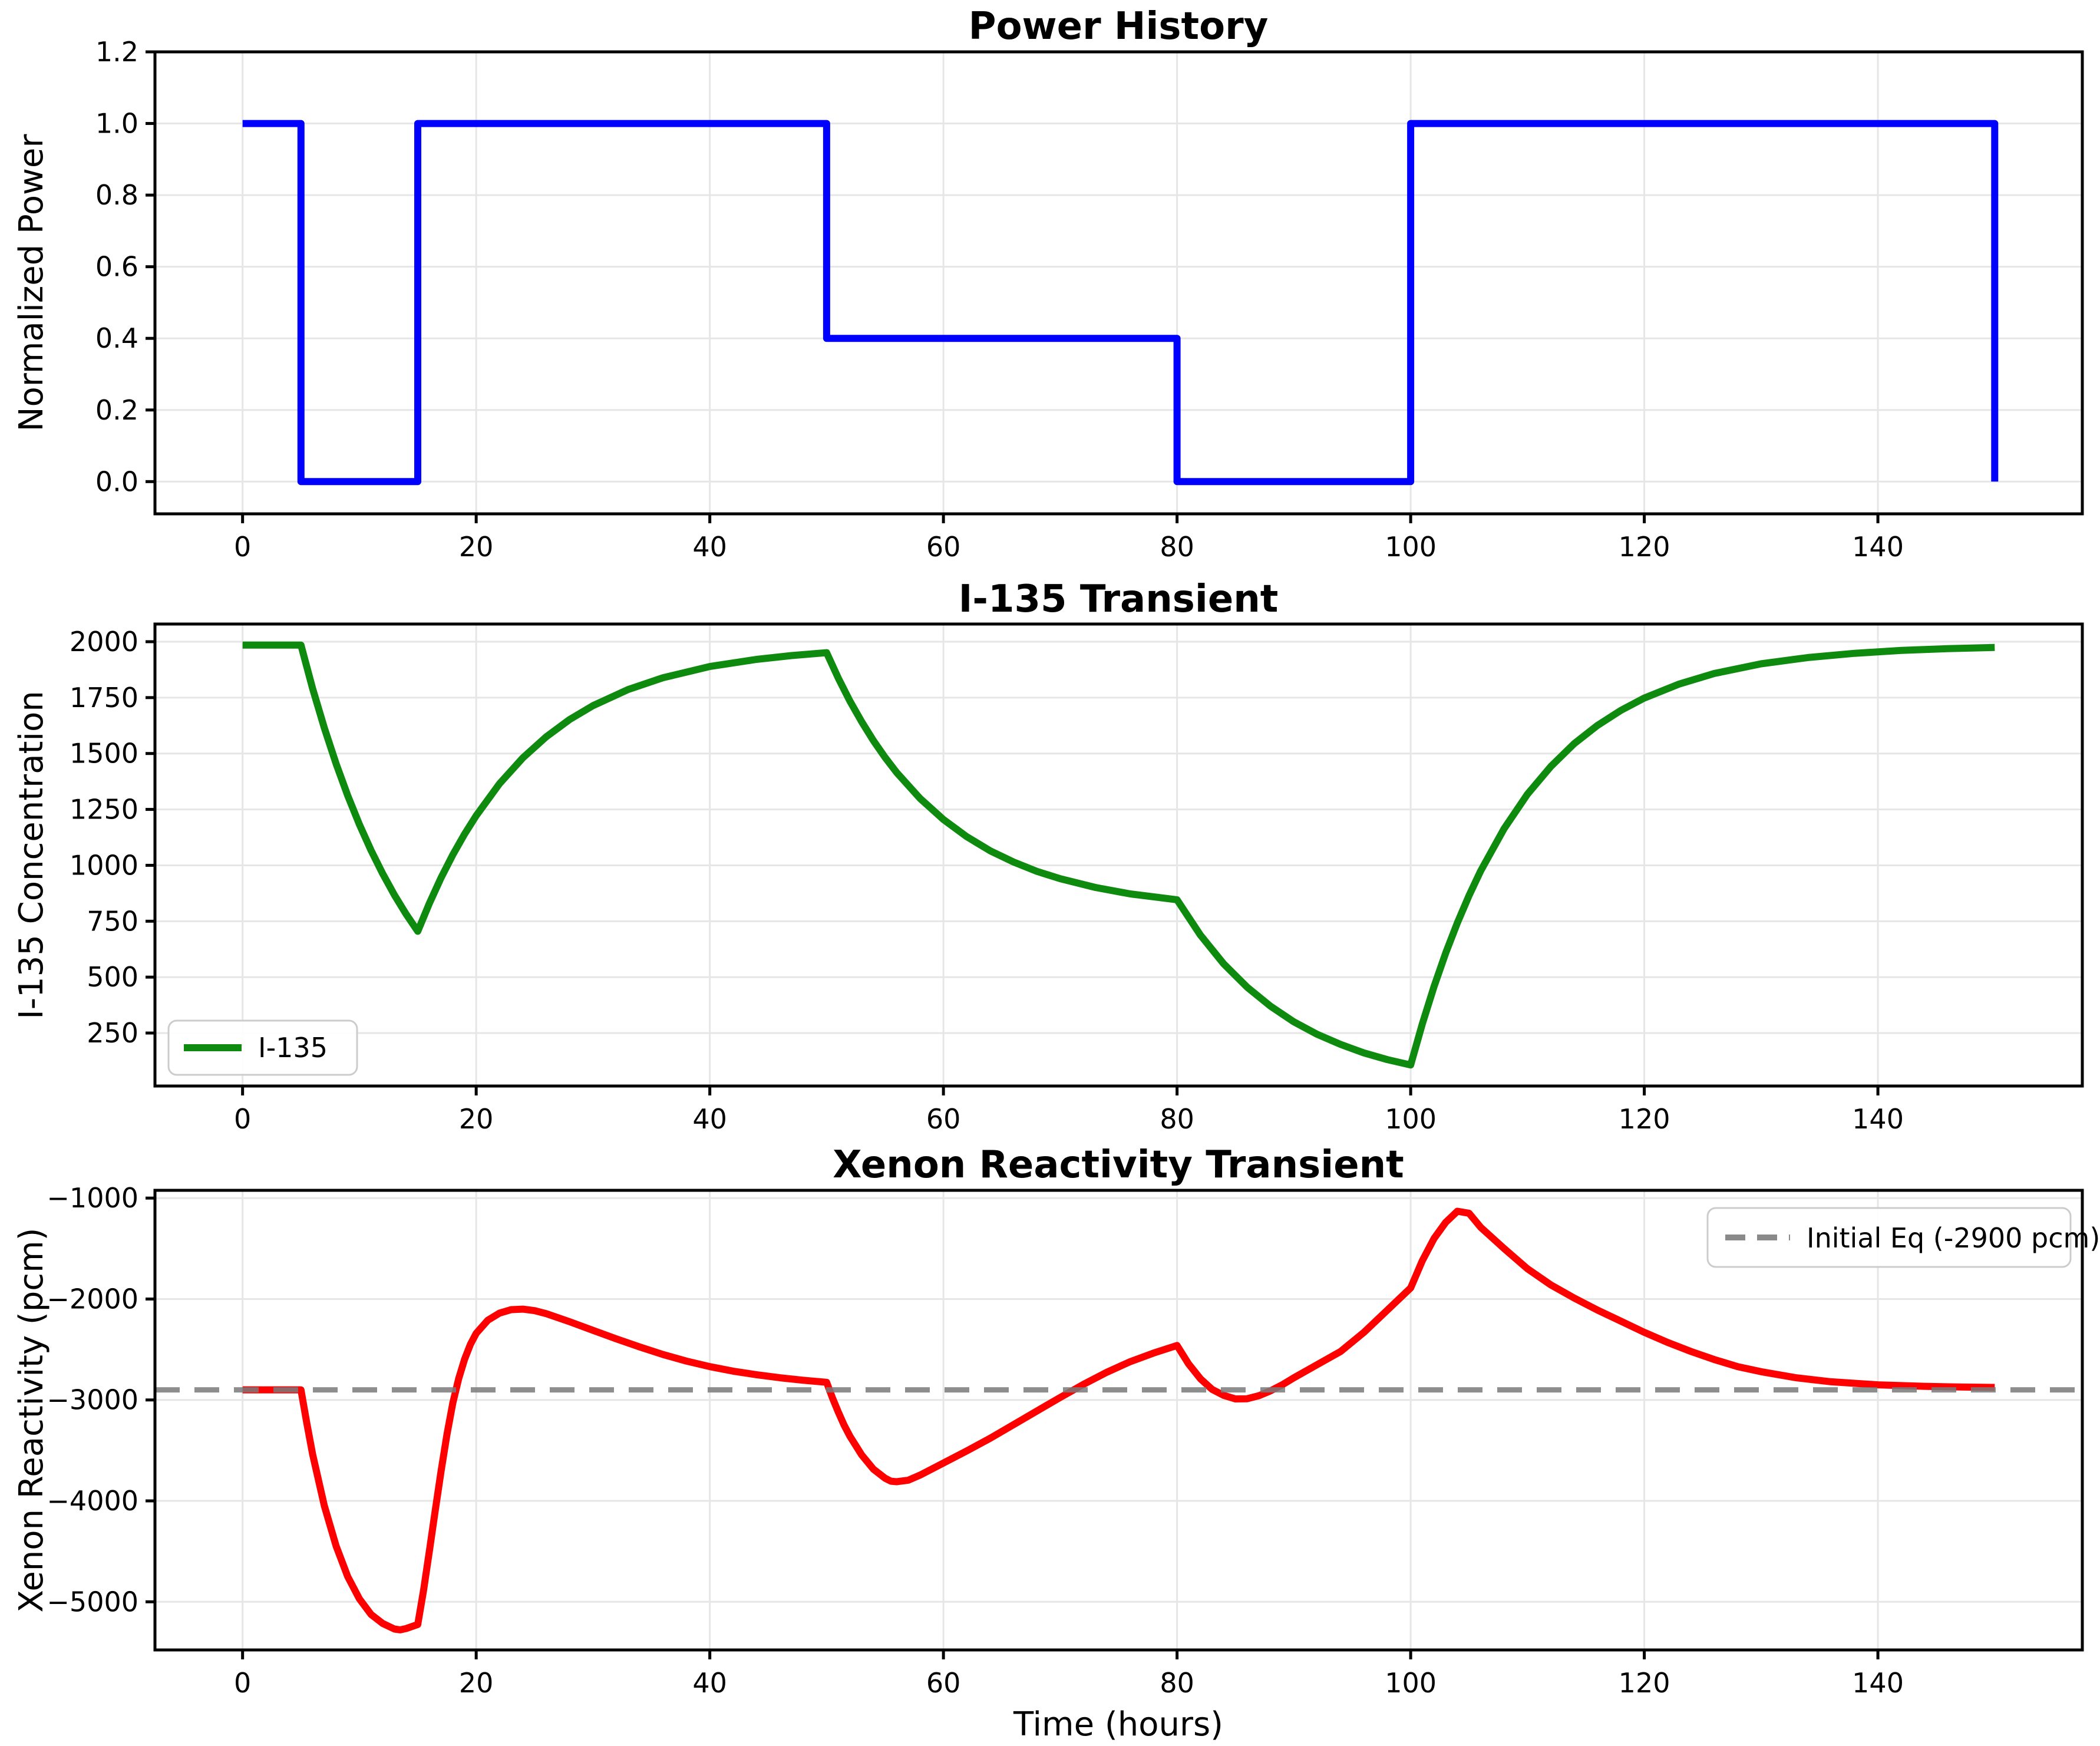 This screenshot has width=2100, height=1746. Describe the element at coordinates (104, 698) in the screenshot. I see `y-tick-label: 1750` at that location.